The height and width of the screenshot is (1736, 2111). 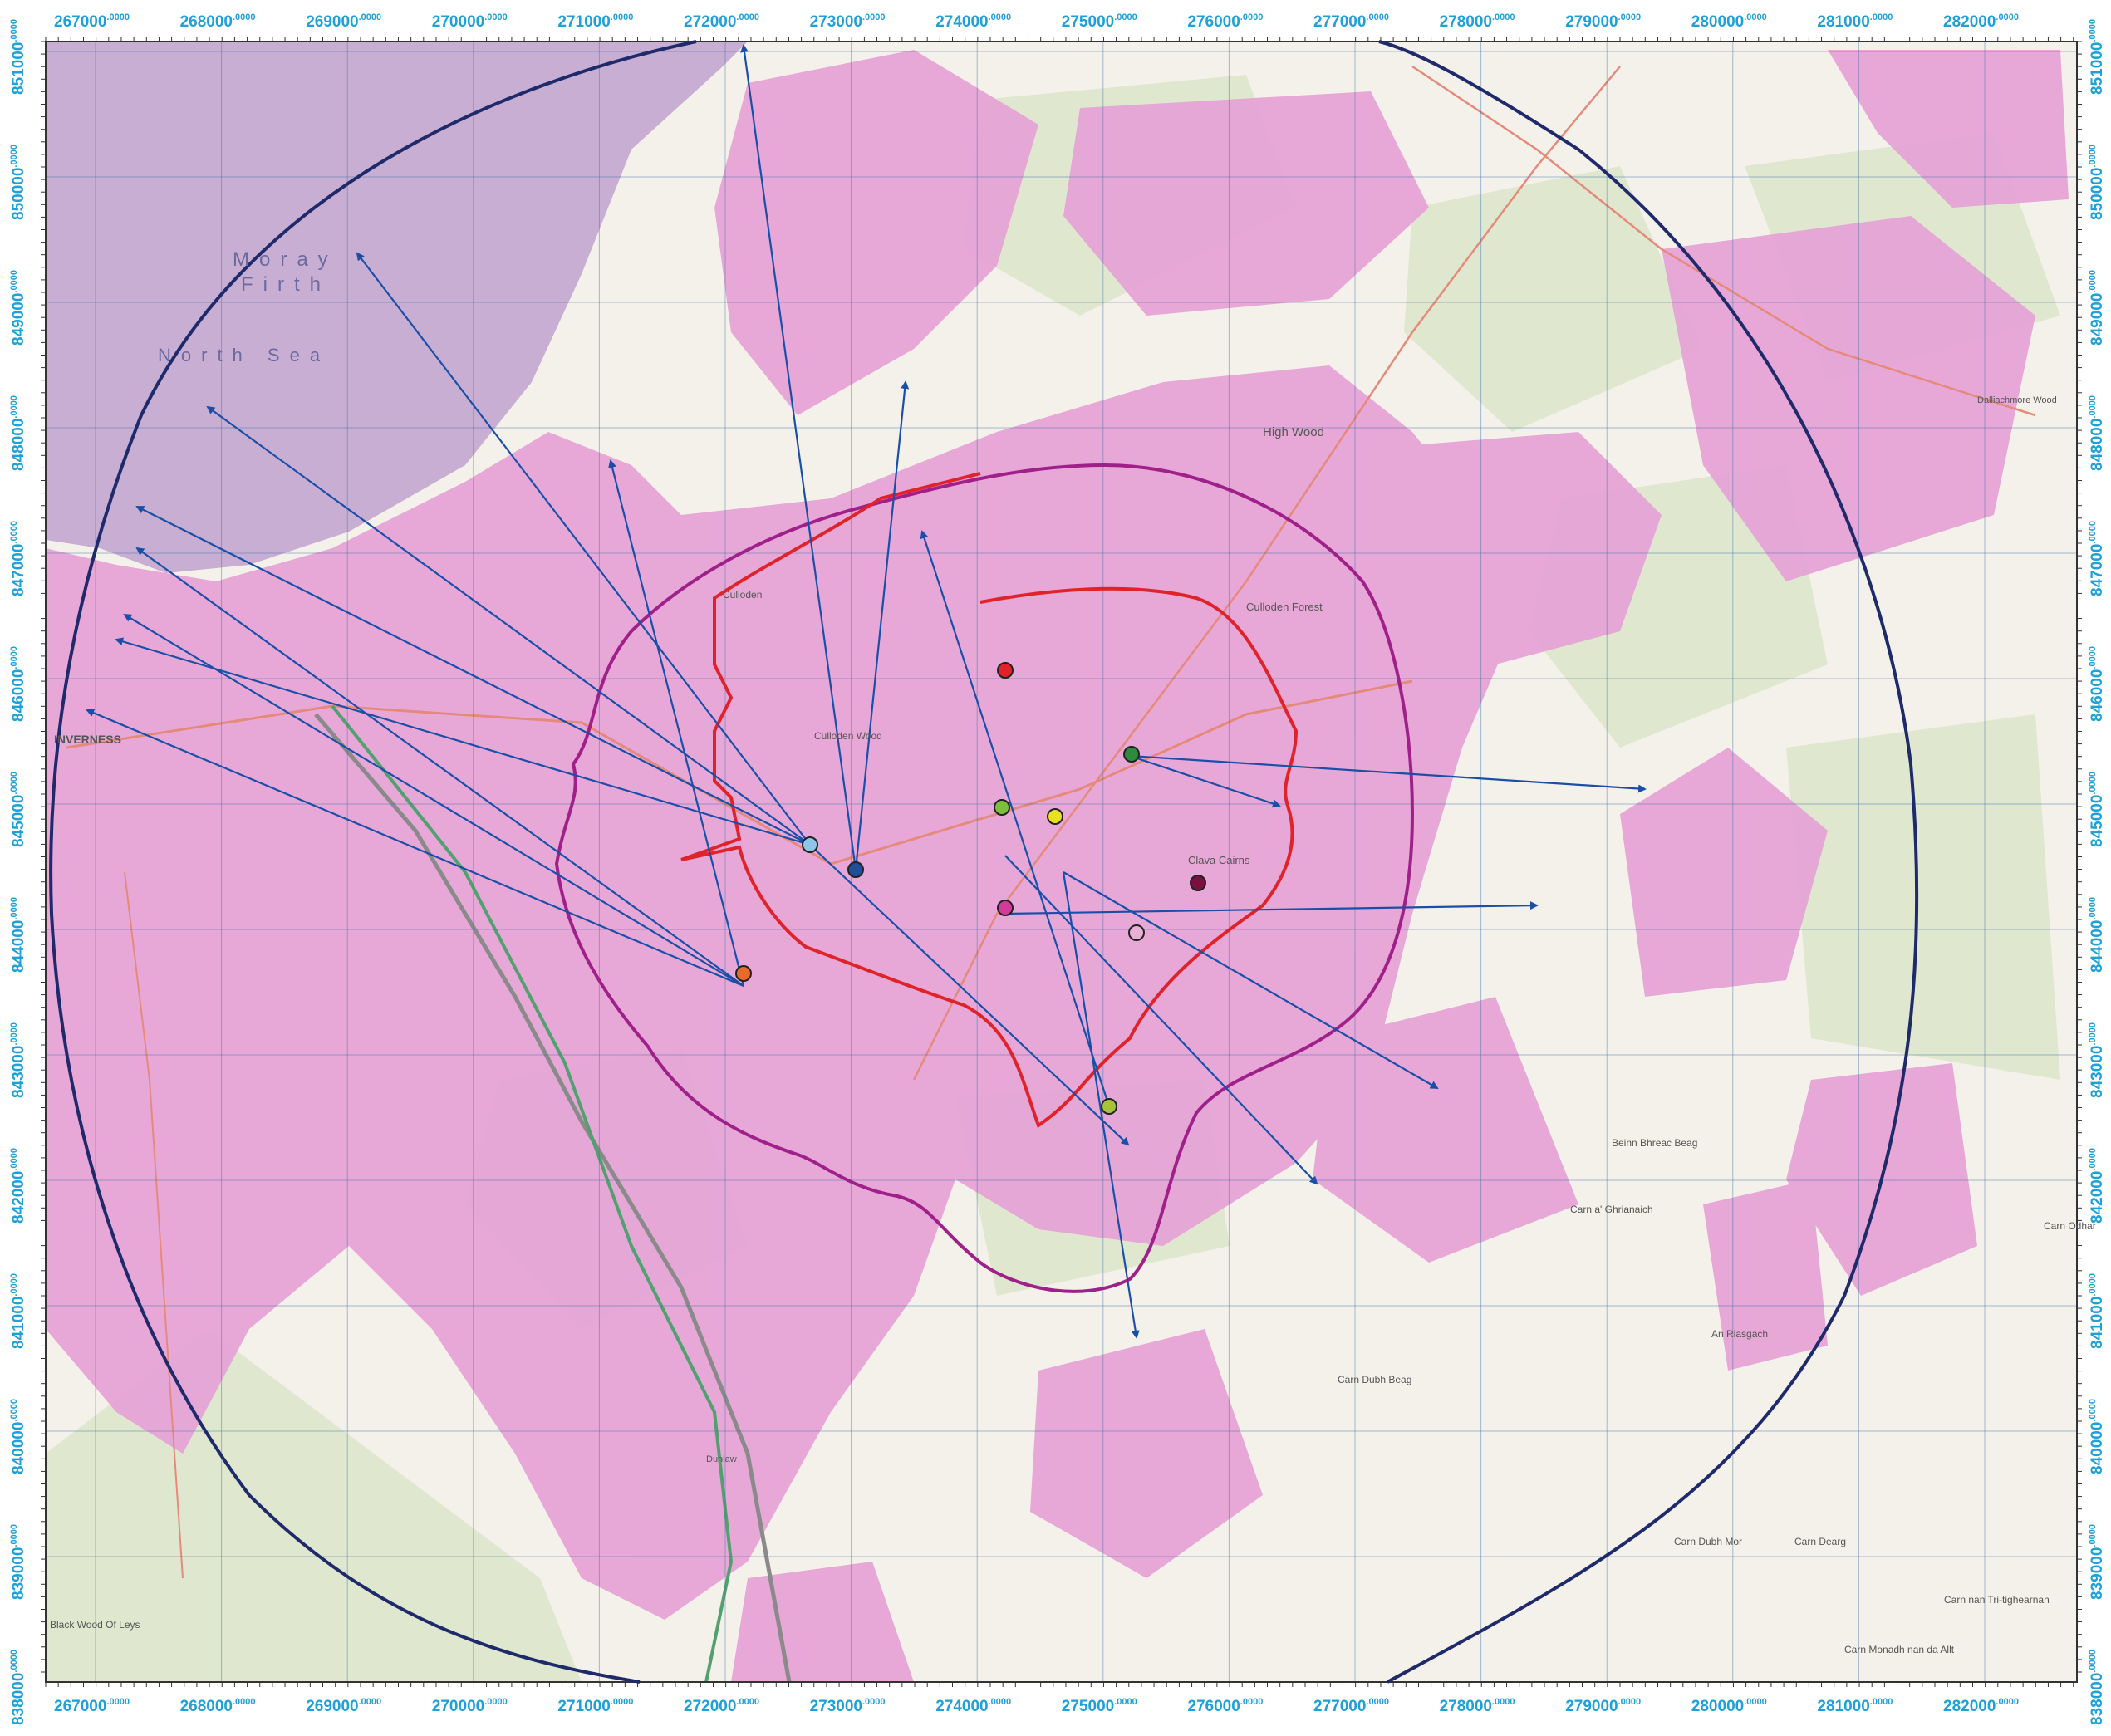 What do you see at coordinates (2097, 558) in the screenshot?
I see `northing-label-right: 847000.0000` at bounding box center [2097, 558].